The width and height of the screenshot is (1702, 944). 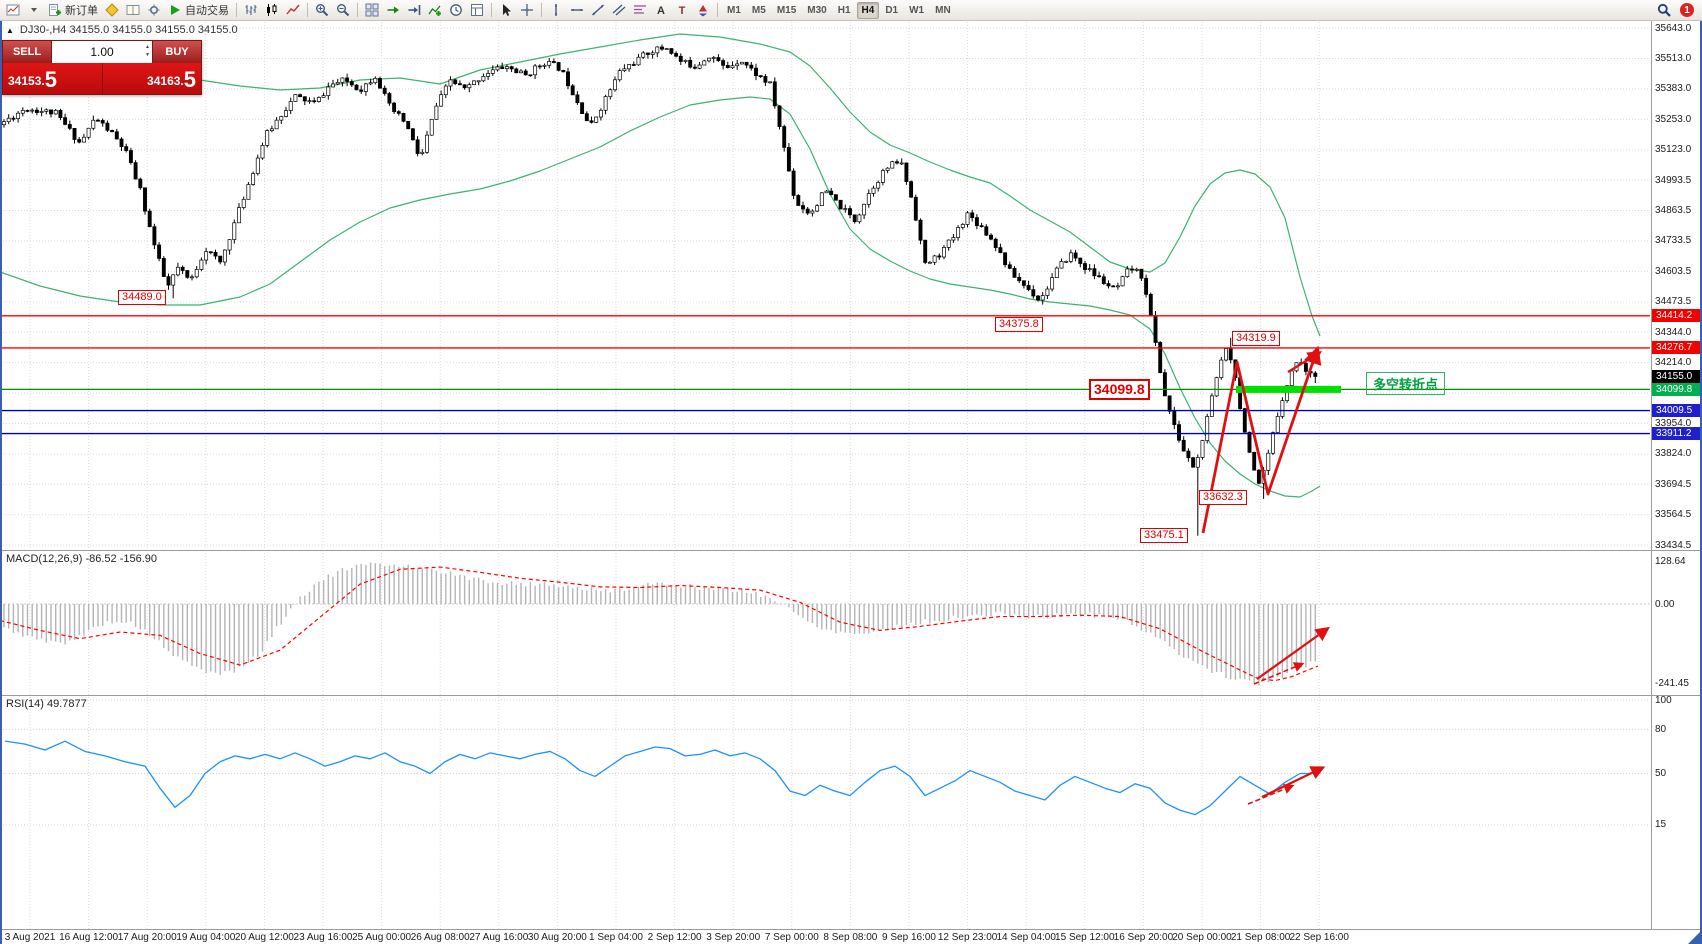 What do you see at coordinates (556, 10) in the screenshot?
I see `vertical-line-tool-button` at bounding box center [556, 10].